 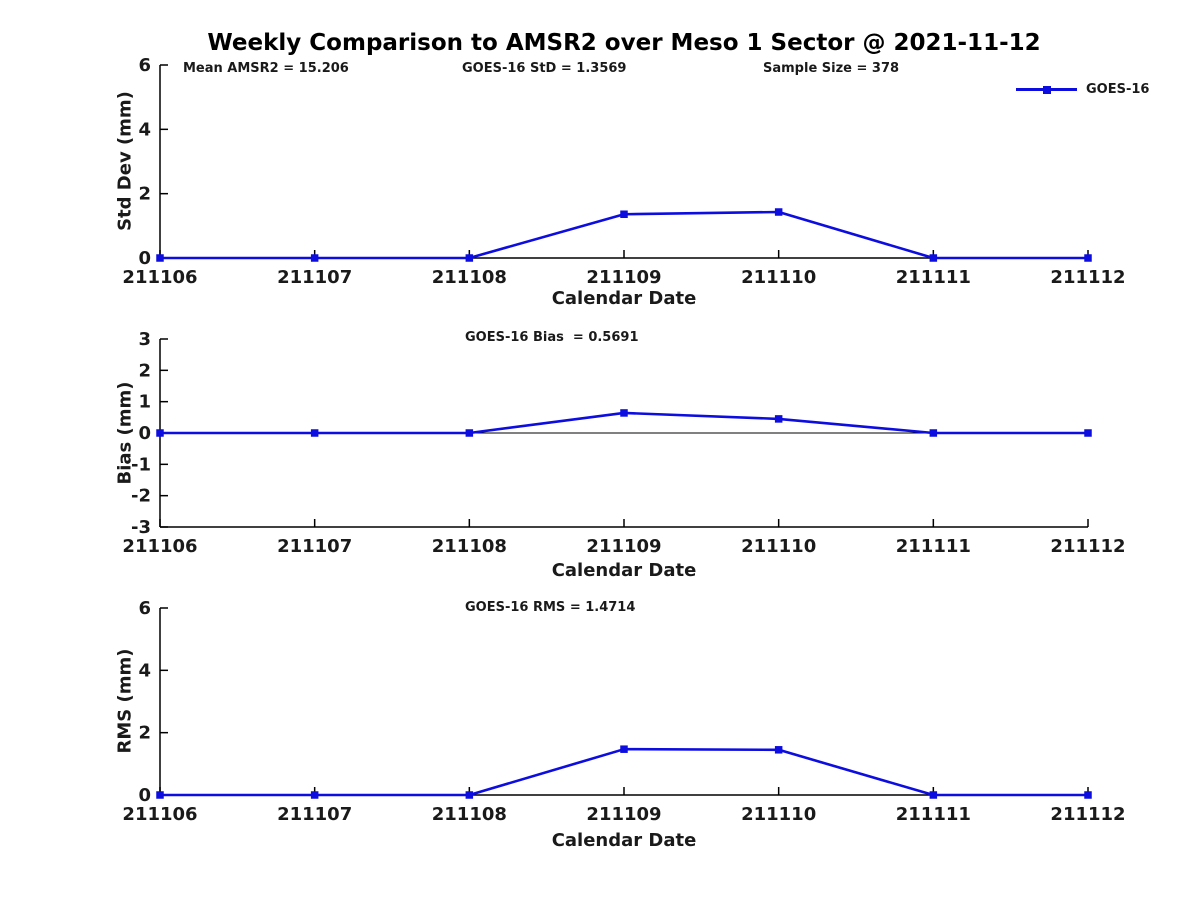 What do you see at coordinates (144, 402) in the screenshot?
I see `y-tick-label: 1` at bounding box center [144, 402].